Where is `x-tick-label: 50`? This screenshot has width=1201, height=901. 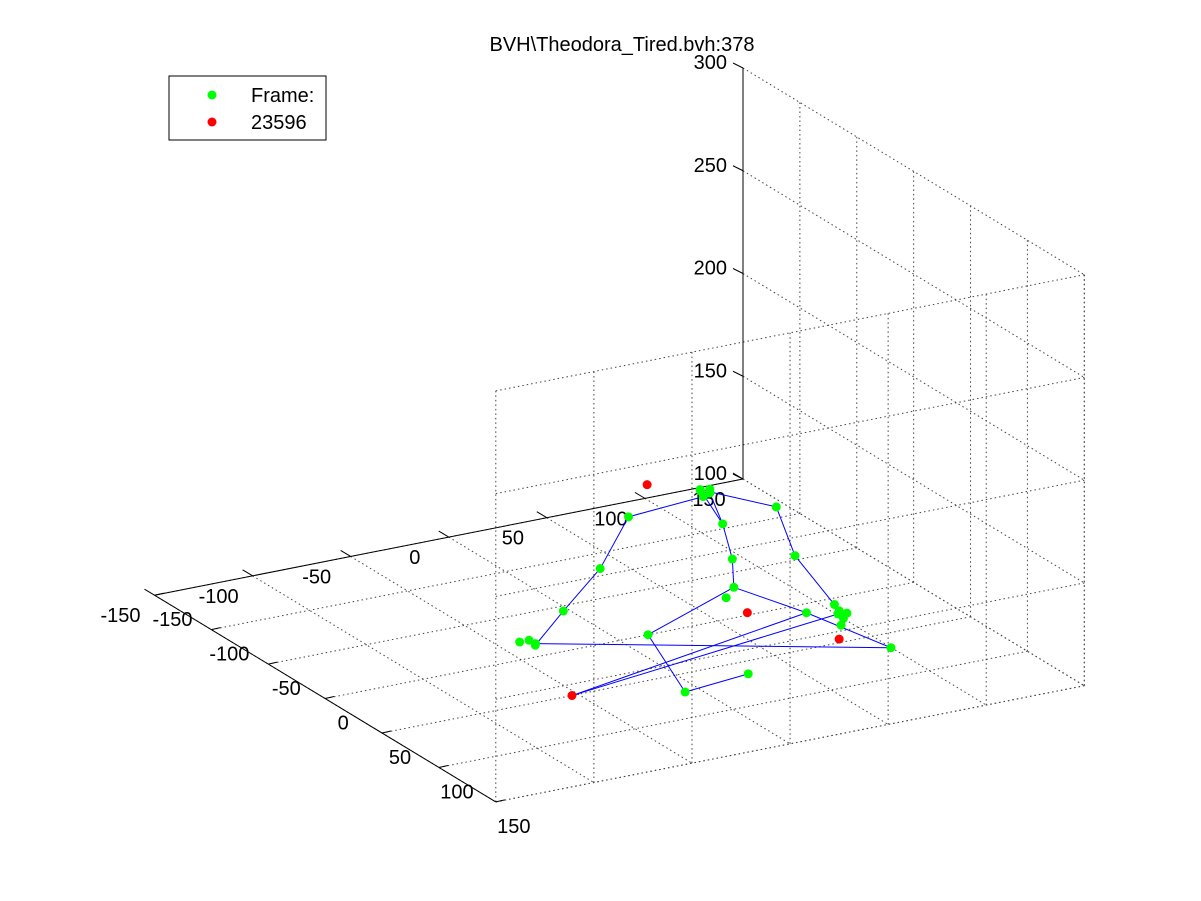
x-tick-label: 50 is located at coordinates (400, 758).